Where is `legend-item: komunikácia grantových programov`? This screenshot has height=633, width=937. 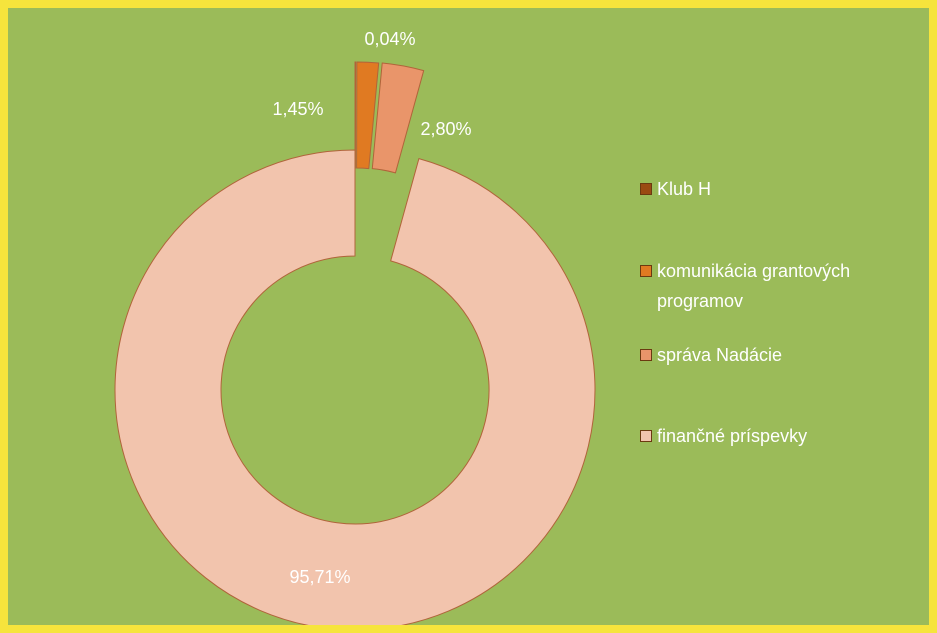 legend-item: komunikácia grantových programov is located at coordinates (784, 286).